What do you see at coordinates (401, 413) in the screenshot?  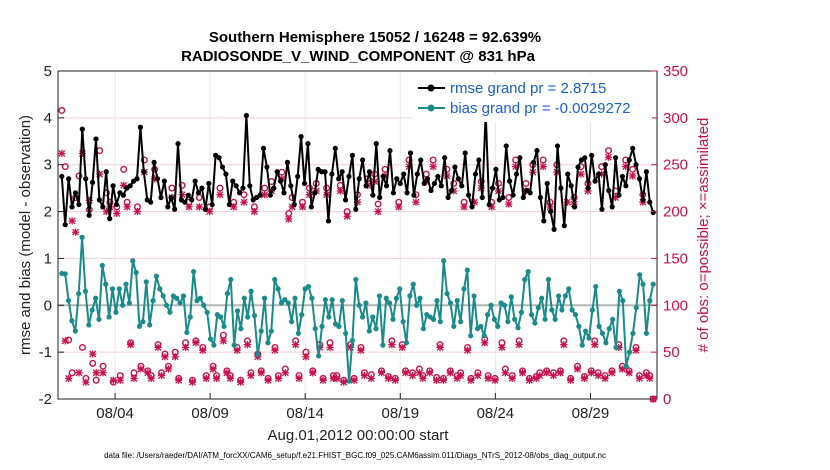 I see `x-tick-label: 08/19` at bounding box center [401, 413].